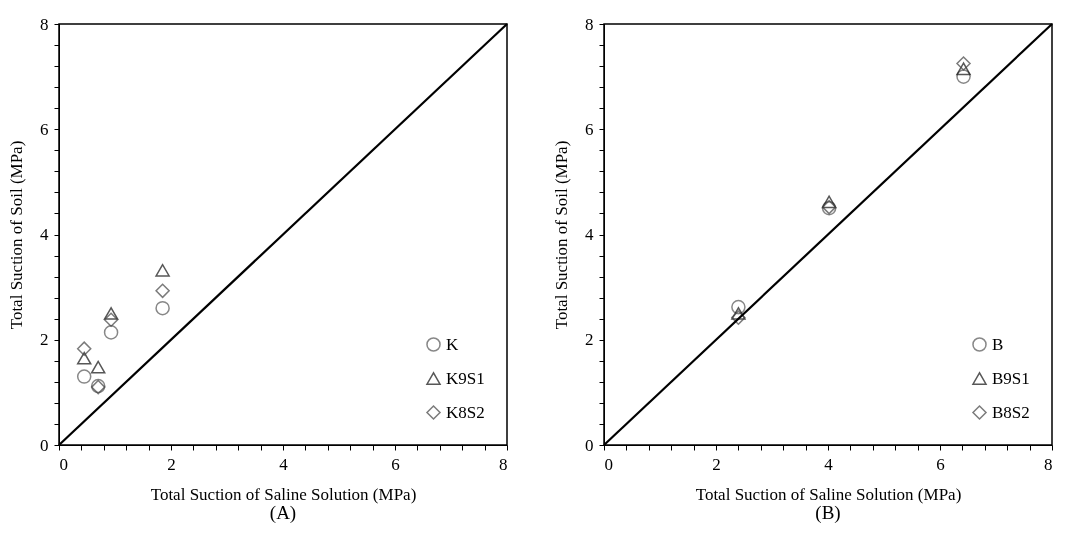 The width and height of the screenshot is (1088, 546). I want to click on legend-label: K8S2, so click(465, 412).